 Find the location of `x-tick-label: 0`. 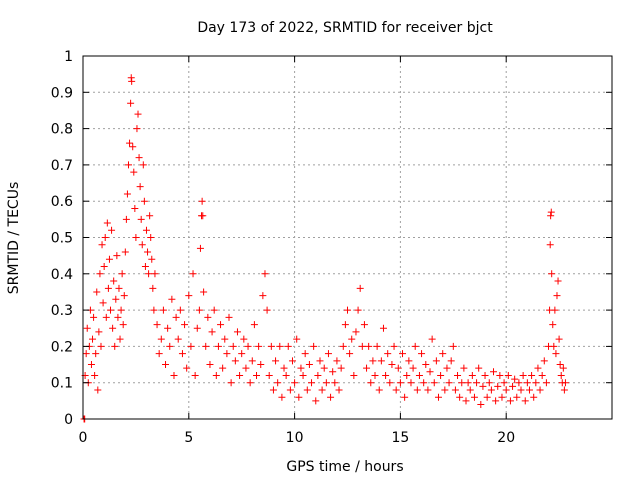

x-tick-label: 0 is located at coordinates (83, 438).